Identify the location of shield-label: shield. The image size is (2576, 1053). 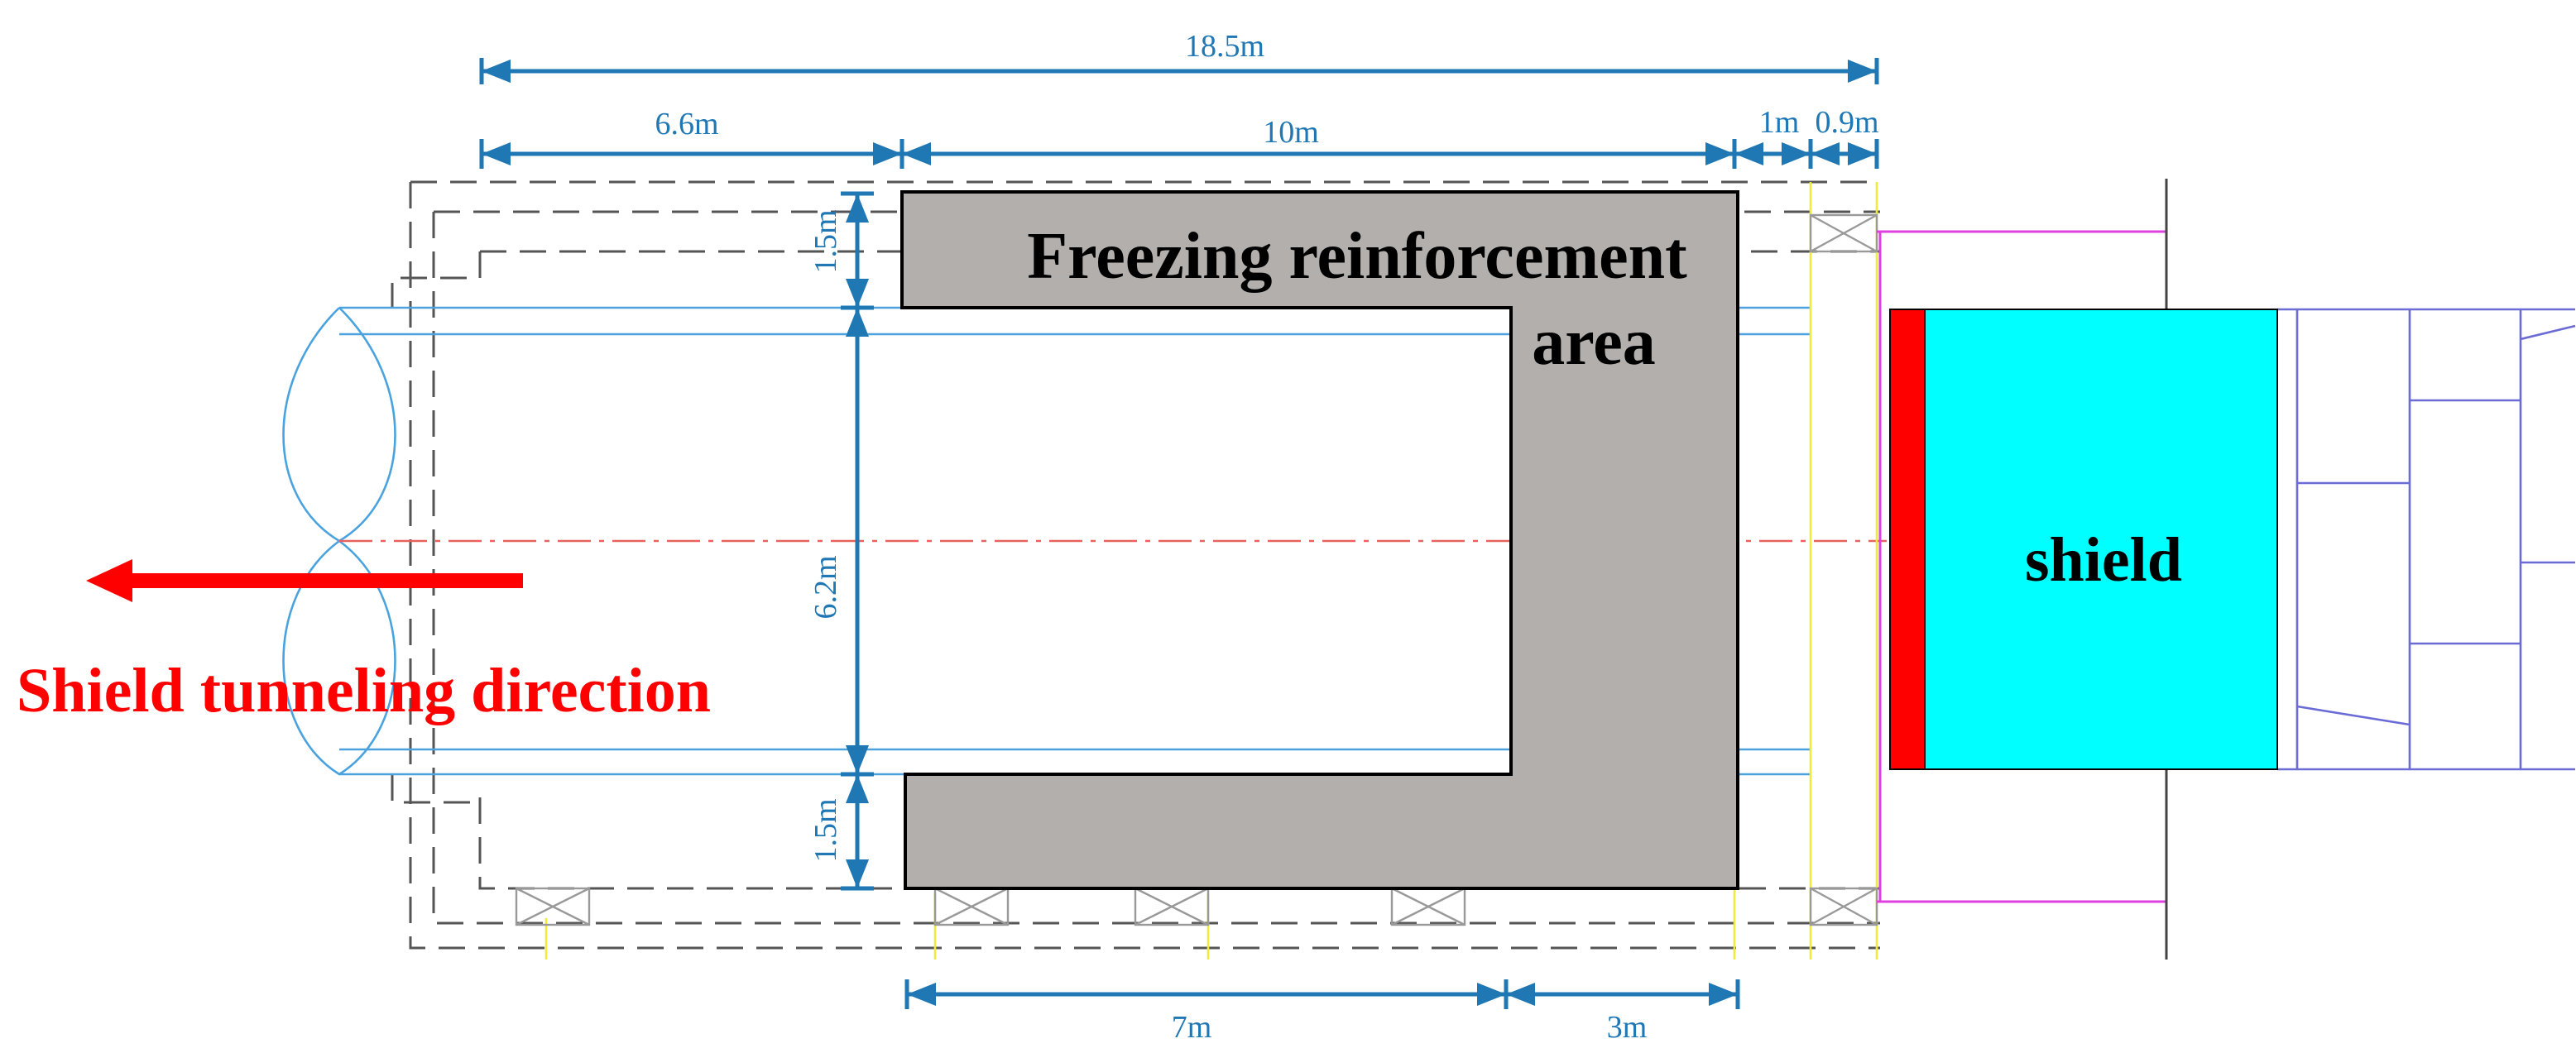
(2104, 560).